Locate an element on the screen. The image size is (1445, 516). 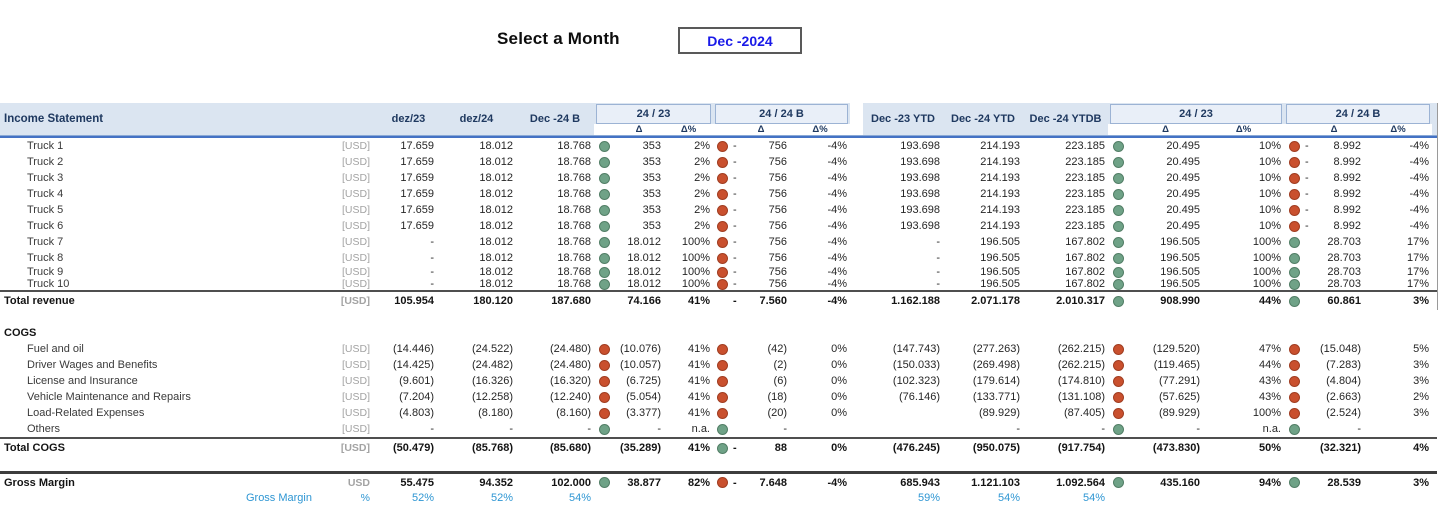
delta-value: - 756 is located at coordinates (761, 210).